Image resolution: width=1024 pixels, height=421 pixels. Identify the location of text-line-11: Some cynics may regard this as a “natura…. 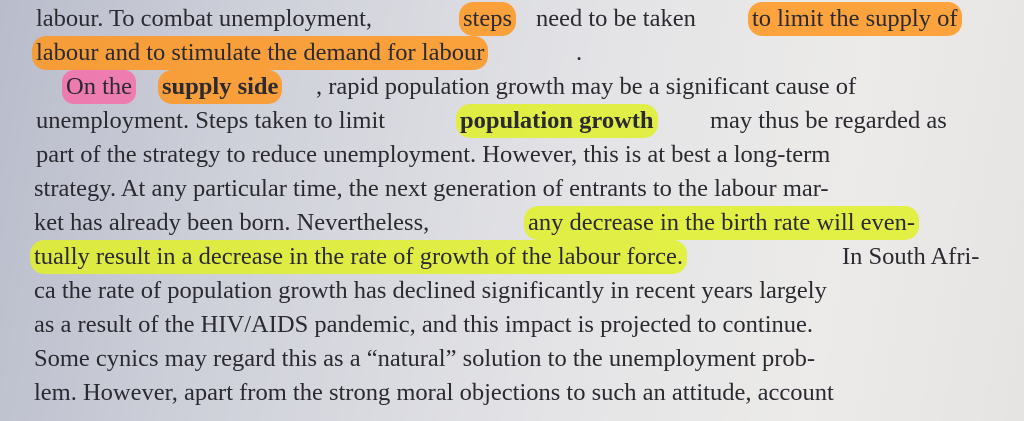
(512, 359).